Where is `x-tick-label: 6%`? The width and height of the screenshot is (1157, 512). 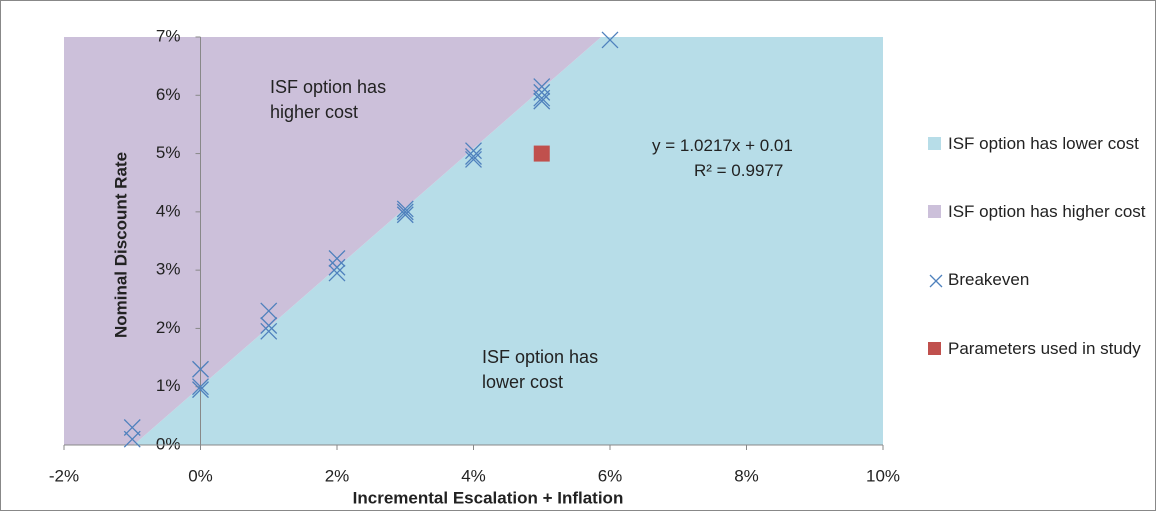
x-tick-label: 6% is located at coordinates (610, 475).